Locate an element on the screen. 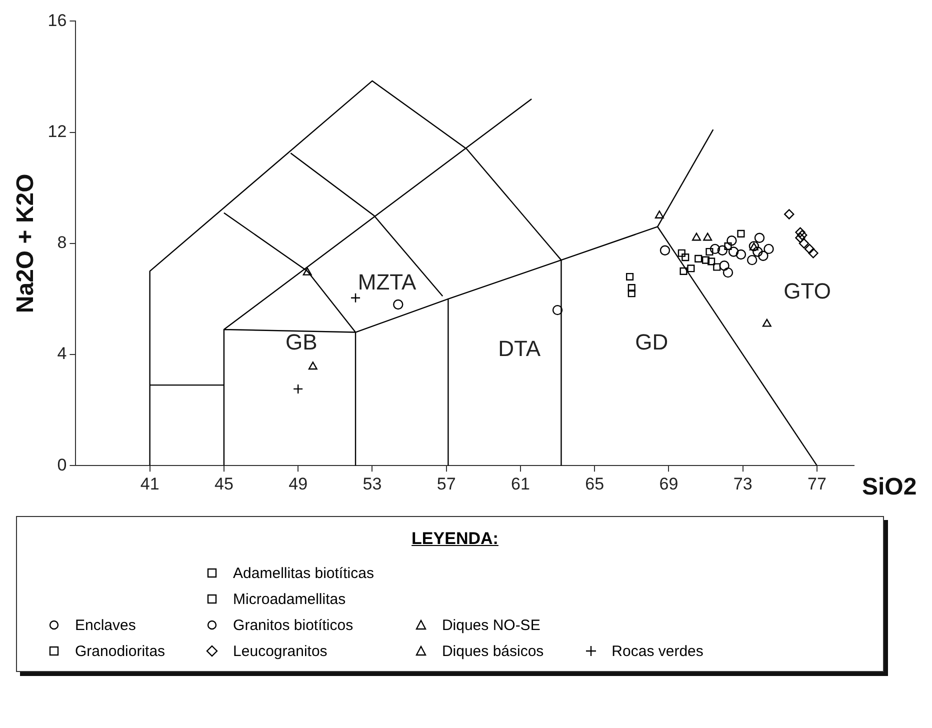 This screenshot has width=932, height=728. legend-label: Adamellitas biotíticas is located at coordinates (303, 573).